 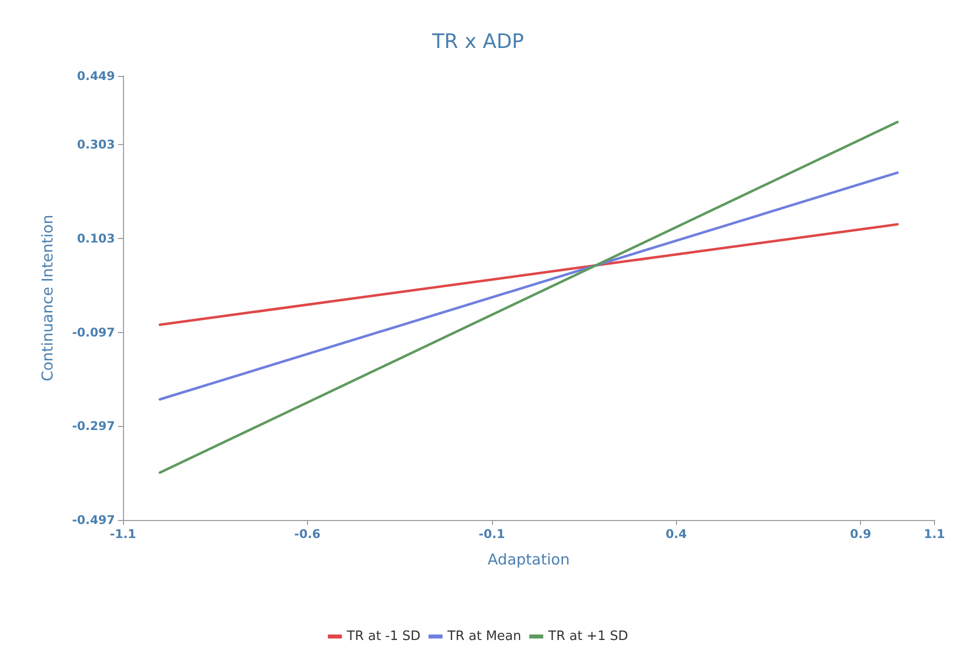 What do you see at coordinates (484, 636) in the screenshot?
I see `legend-label: TR at Mean` at bounding box center [484, 636].